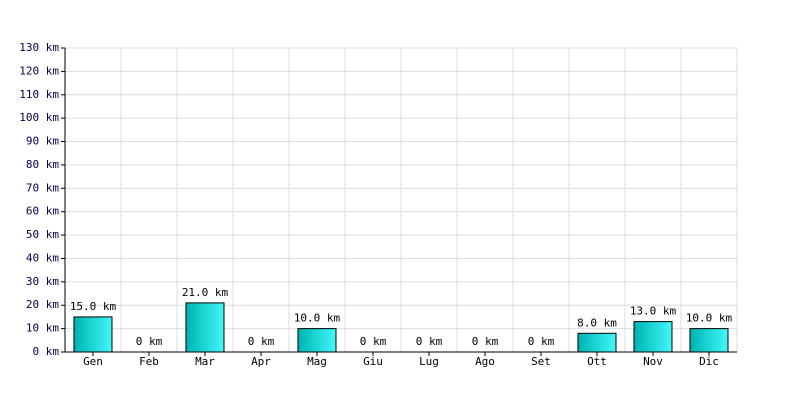 This screenshot has width=800, height=400. What do you see at coordinates (429, 361) in the screenshot?
I see `x-tick-label: Lug` at bounding box center [429, 361].